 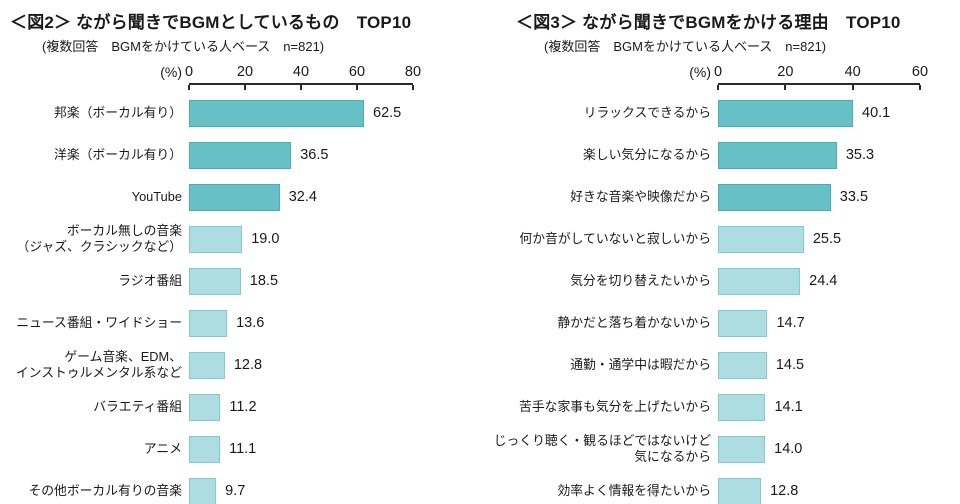 I want to click on chart-title: ＜図2＞ ながら聞きでBGMとしているもの TOP10, so click(x=211, y=22).